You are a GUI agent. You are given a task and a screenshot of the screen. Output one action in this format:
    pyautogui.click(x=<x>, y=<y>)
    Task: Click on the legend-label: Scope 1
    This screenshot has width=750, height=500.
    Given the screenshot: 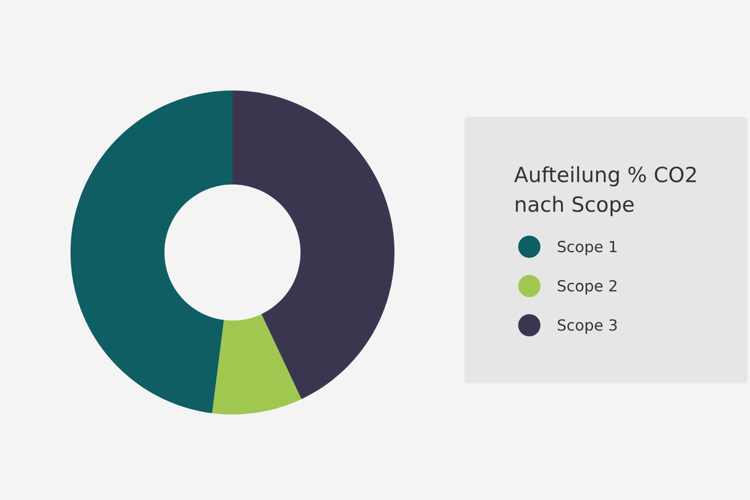 What is the action you would take?
    pyautogui.click(x=587, y=248)
    